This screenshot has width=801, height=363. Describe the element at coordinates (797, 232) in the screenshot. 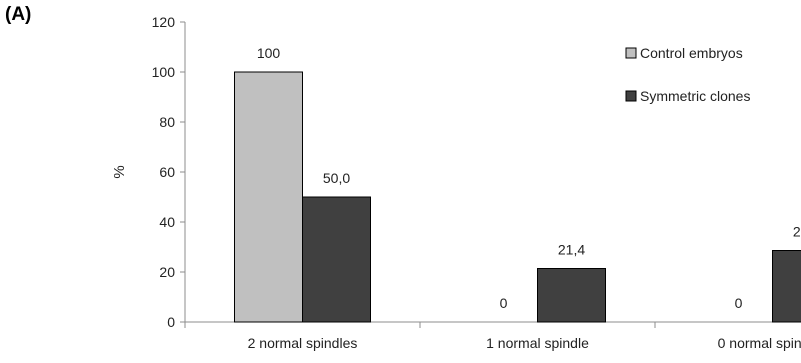

I see `data-label-symmetric-2: 28,6` at that location.